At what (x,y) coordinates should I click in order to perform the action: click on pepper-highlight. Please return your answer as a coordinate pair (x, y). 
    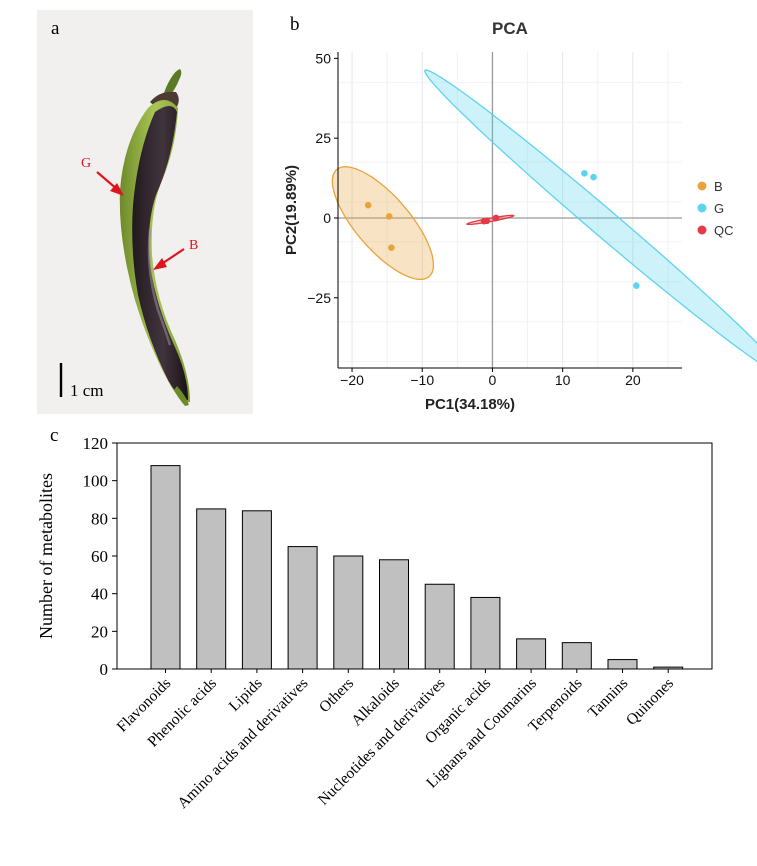
    Looking at the image, I should click on (159, 287).